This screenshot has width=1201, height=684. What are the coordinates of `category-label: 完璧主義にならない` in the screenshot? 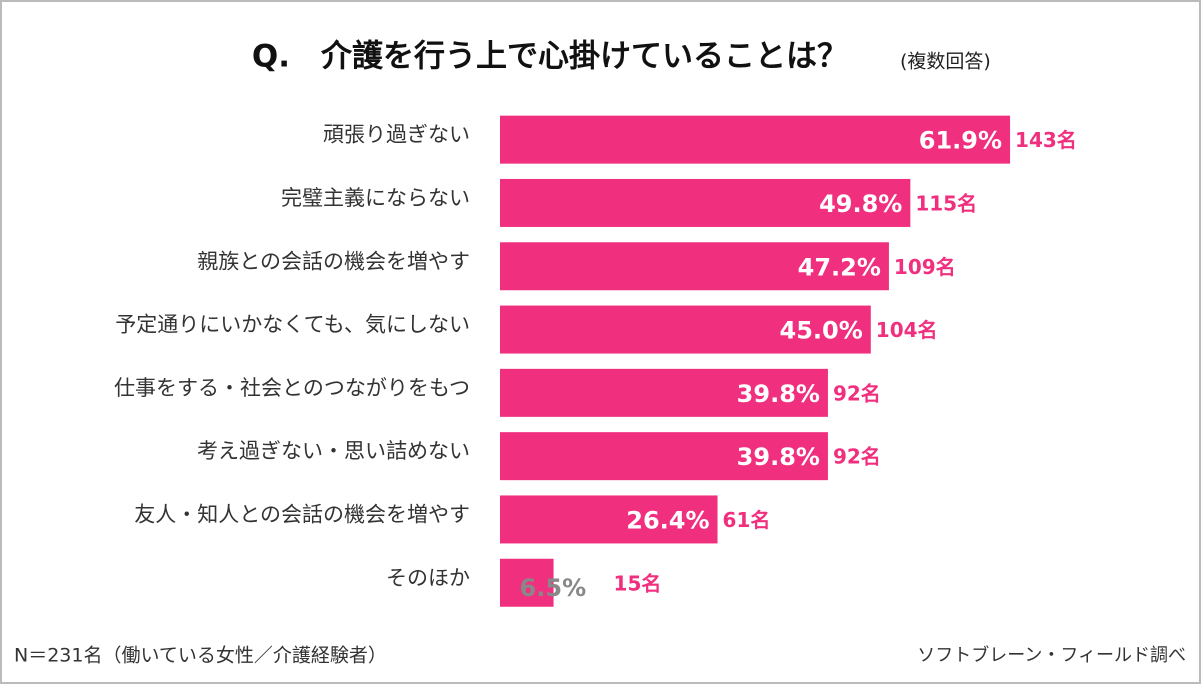 It's located at (375, 198).